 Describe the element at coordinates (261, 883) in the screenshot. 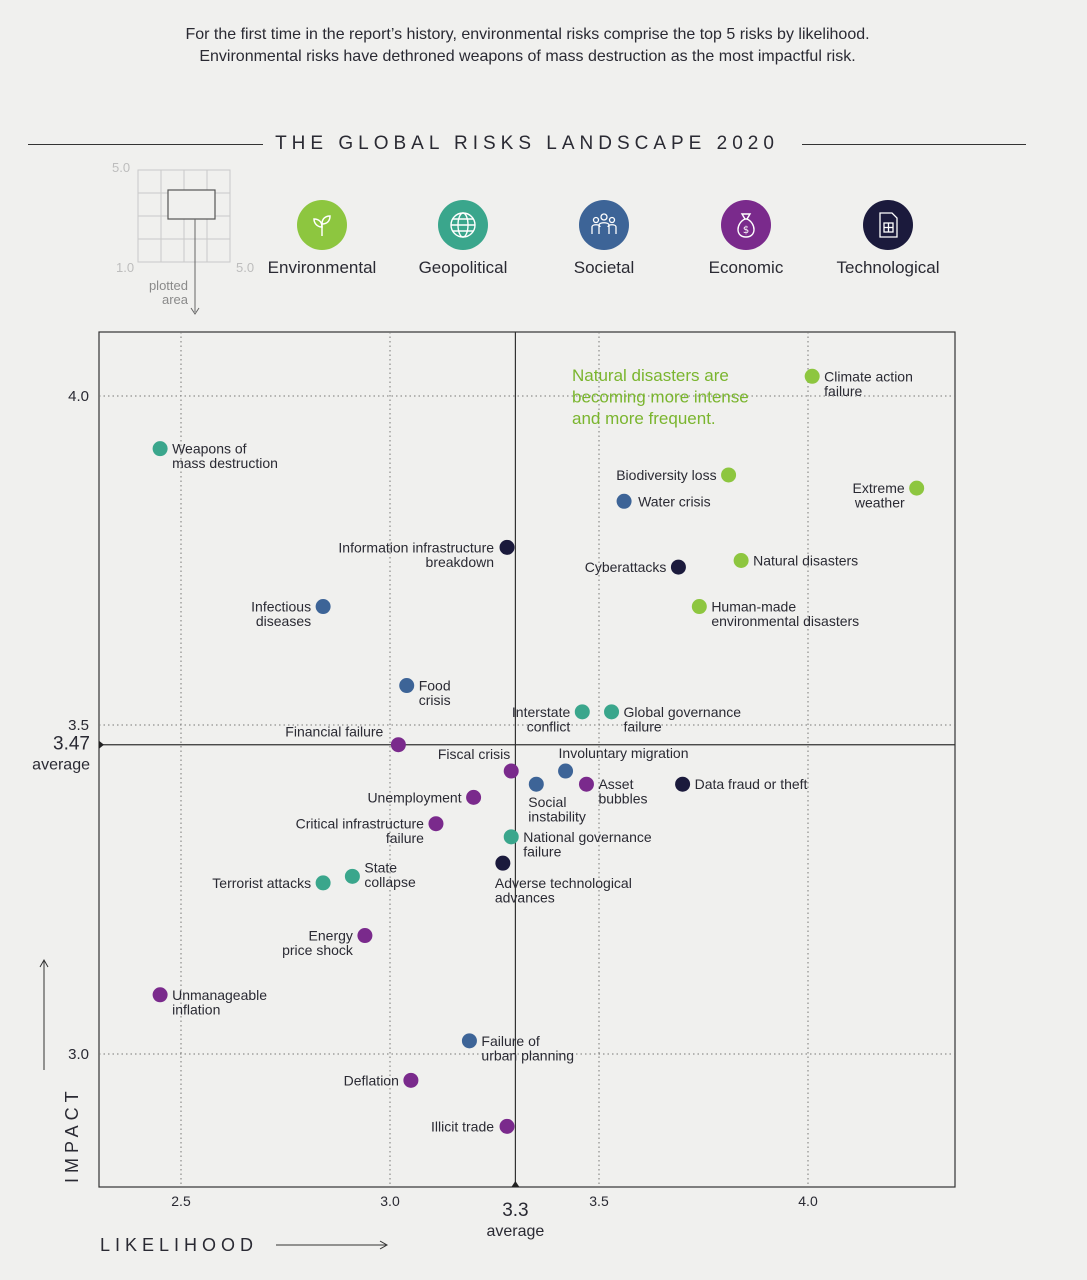

I see `point-label-terrorist-attacks: Terrorist attacks` at that location.